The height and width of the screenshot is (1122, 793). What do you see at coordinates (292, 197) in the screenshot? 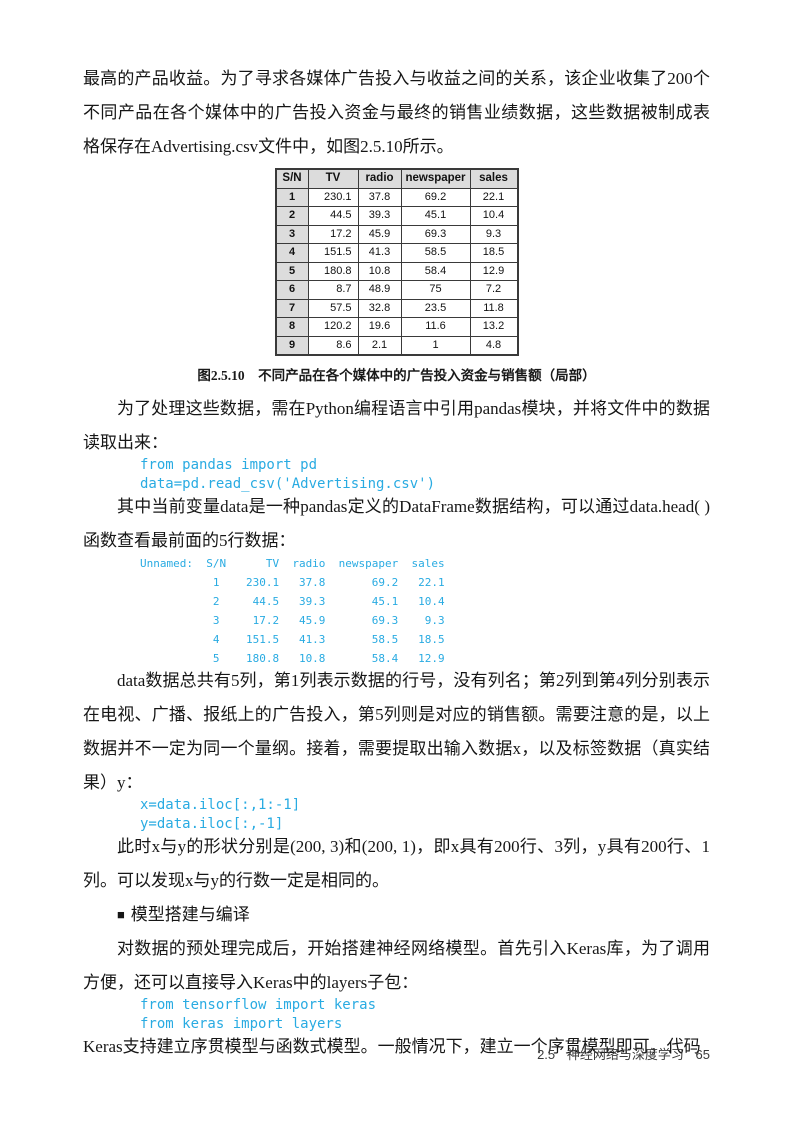
I see `row-number-cell: 1` at bounding box center [292, 197].